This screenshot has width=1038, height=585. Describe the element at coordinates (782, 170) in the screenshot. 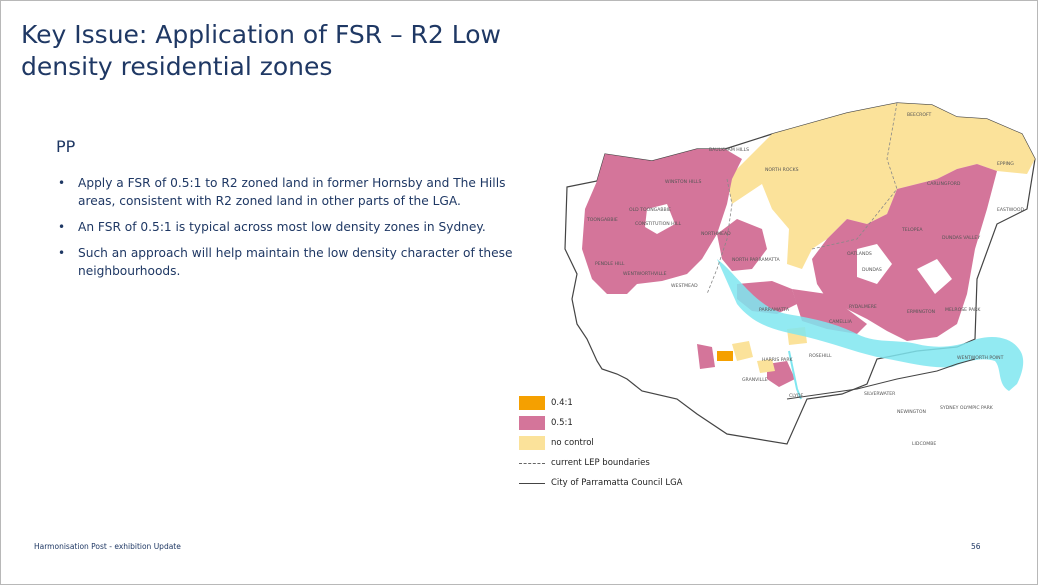

I see `suburb-label: NORTH ROCKS` at that location.